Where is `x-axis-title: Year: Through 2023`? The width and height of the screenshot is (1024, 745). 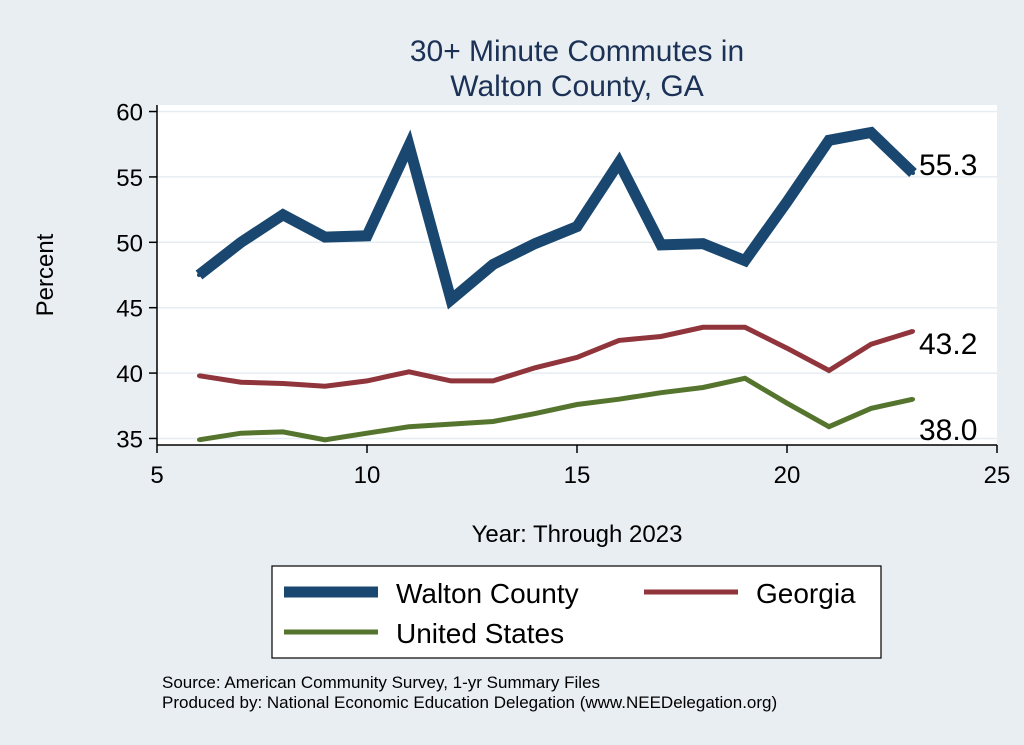 x-axis-title: Year: Through 2023 is located at coordinates (577, 534).